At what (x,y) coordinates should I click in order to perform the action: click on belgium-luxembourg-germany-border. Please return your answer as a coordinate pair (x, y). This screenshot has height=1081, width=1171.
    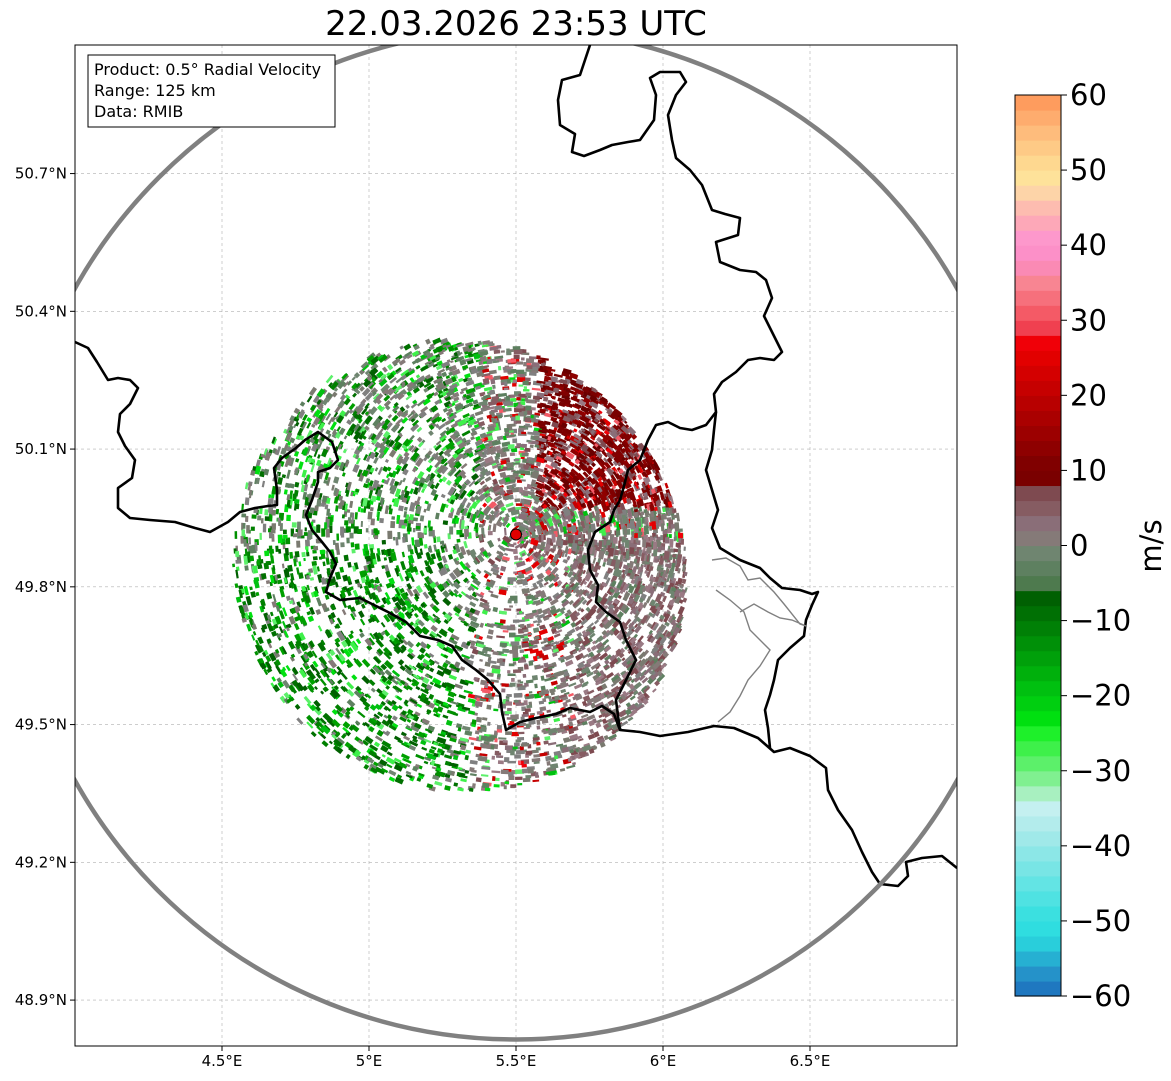
    Looking at the image, I should click on (670, 388).